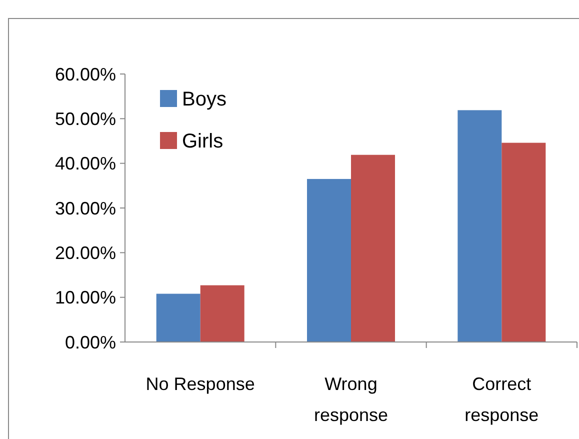 The width and height of the screenshot is (579, 439). I want to click on y-tick-label: 30.00%, so click(85, 208).